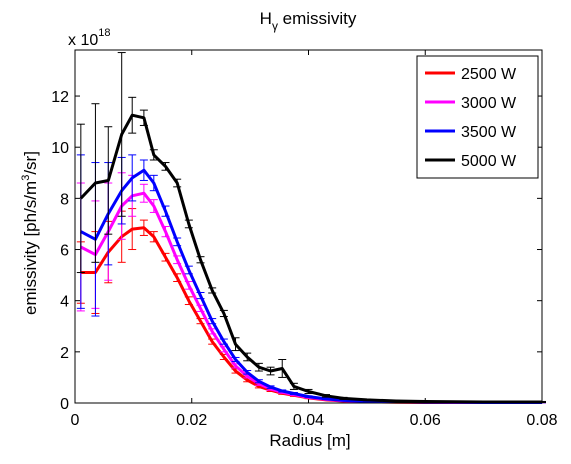  What do you see at coordinates (489, 161) in the screenshot?
I see `legend-label: 5000 W` at bounding box center [489, 161].